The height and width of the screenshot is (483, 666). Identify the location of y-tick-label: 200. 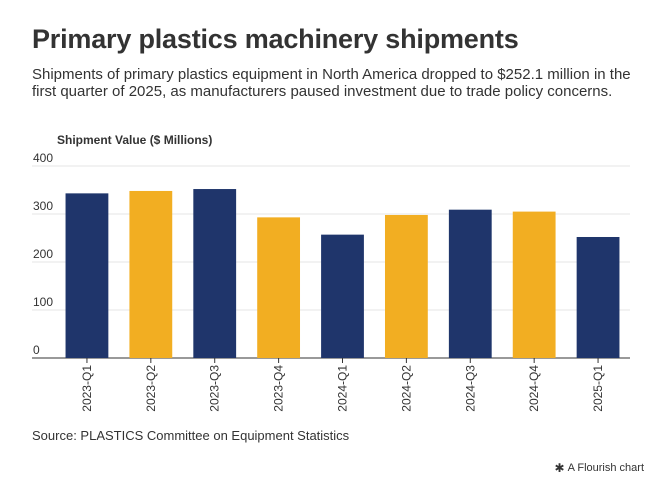
(43, 254).